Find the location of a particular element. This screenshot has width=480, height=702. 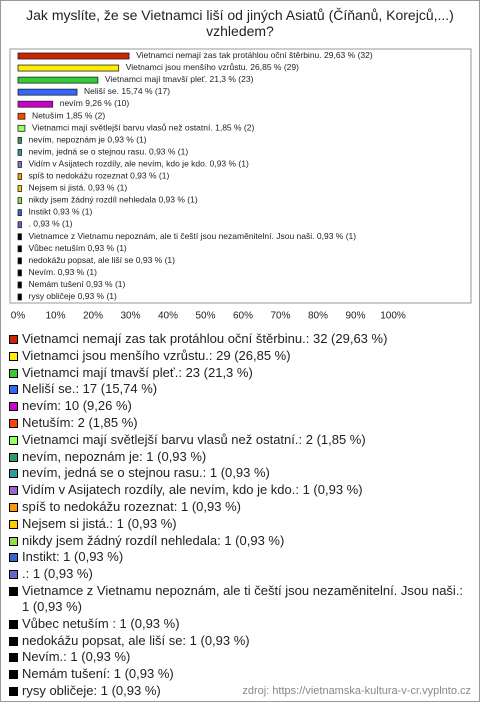

bar-label: nedokážu popsat, ale liší se 0,93 % (1) is located at coordinates (101, 260).